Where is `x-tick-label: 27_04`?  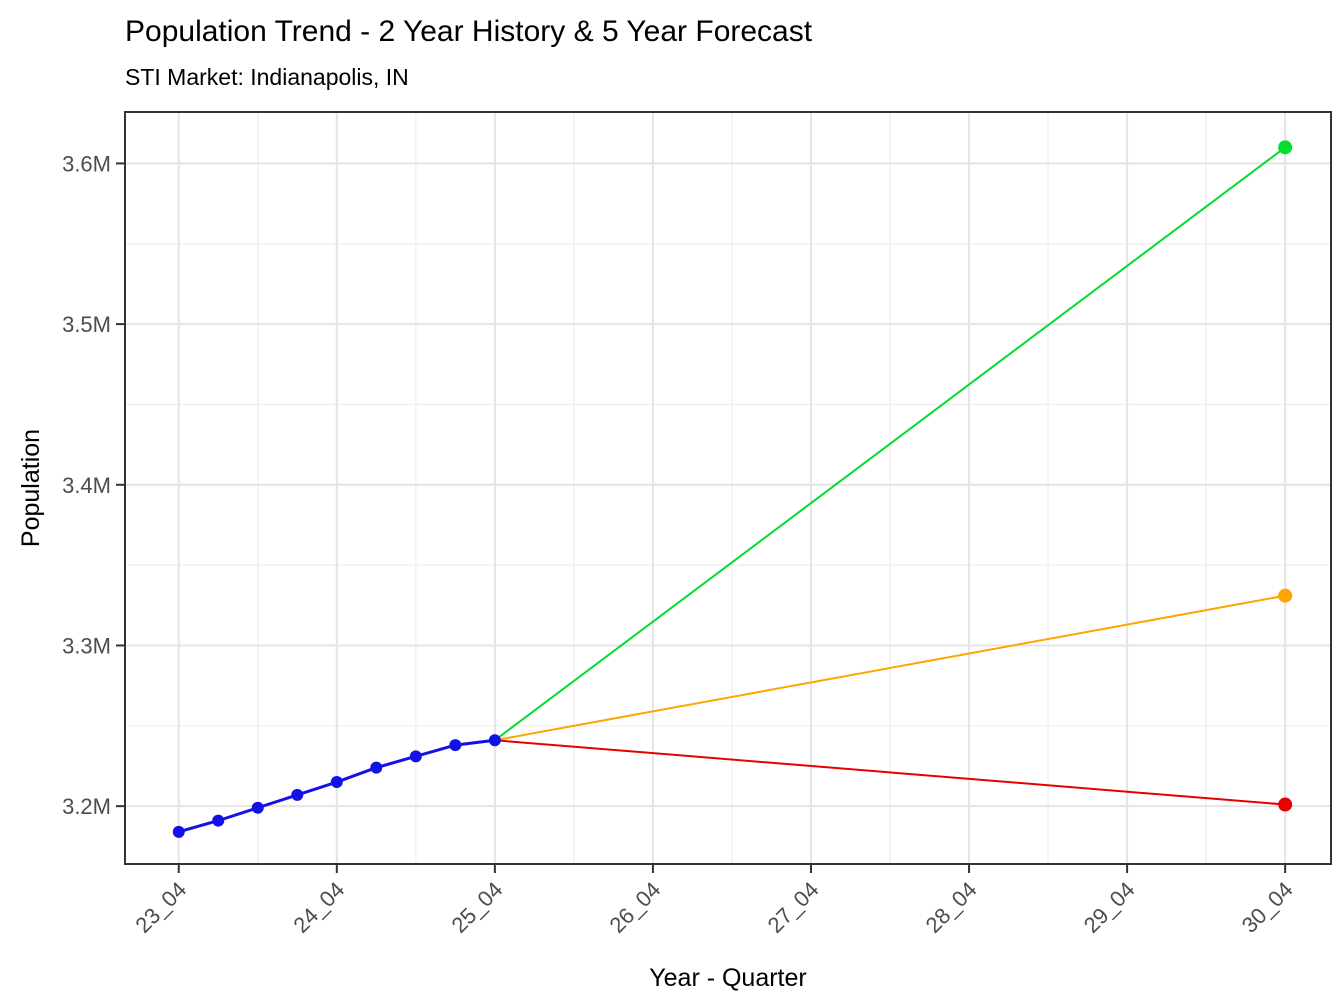 x-tick-label: 27_04 is located at coordinates (793, 907).